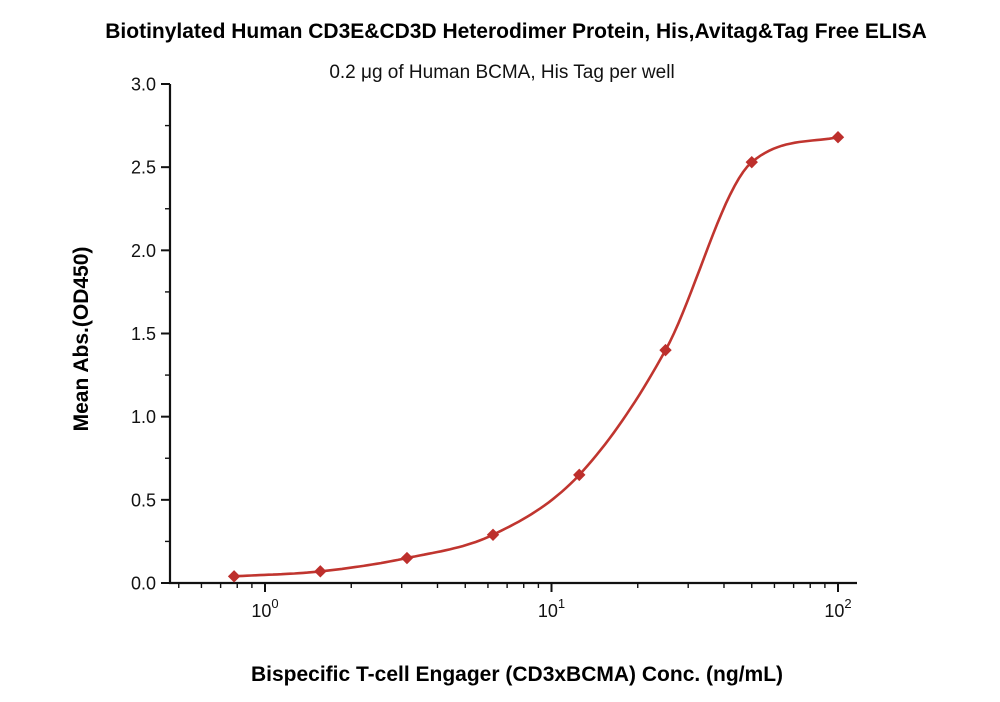 This screenshot has height=702, width=1000. I want to click on y-tick-label: 2.0, so click(143, 251).